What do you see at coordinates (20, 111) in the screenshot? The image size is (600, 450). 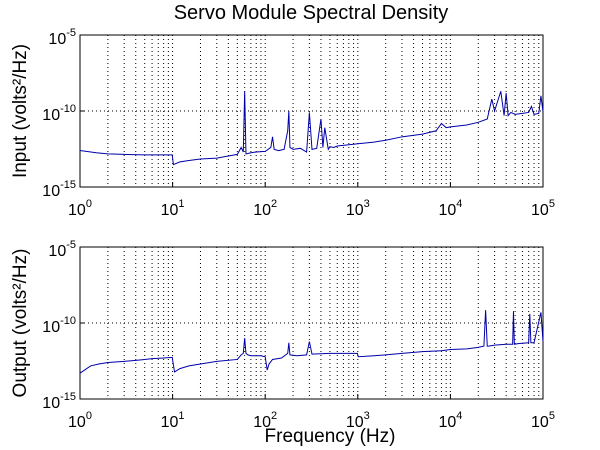 I see `y-axis-label: Input (volts²/Hz)` at bounding box center [20, 111].